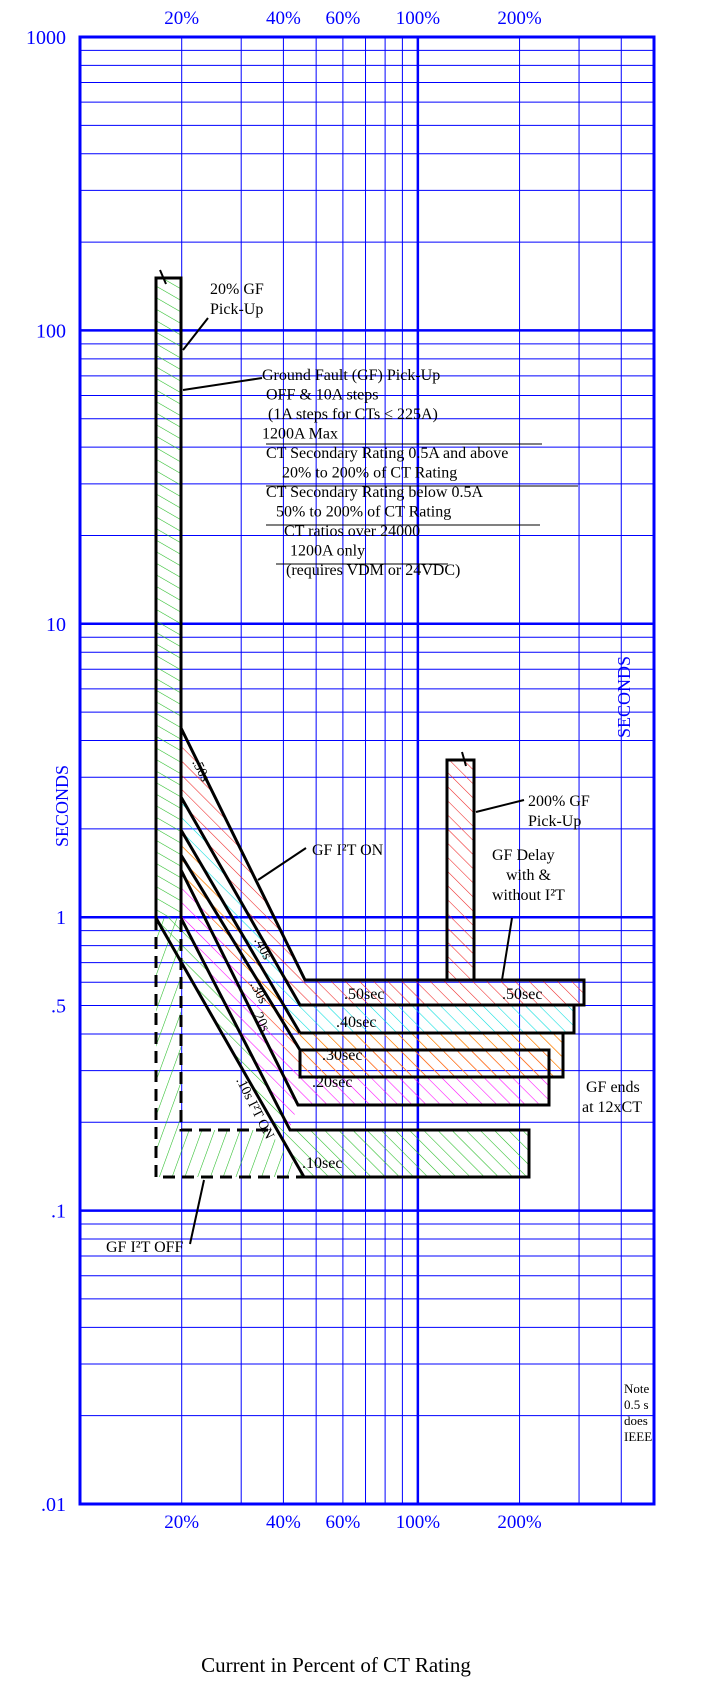 Image resolution: width=712 pixels, height=1689 pixels. Describe the element at coordinates (637, 1388) in the screenshot. I see `annotation-text: Note` at that location.